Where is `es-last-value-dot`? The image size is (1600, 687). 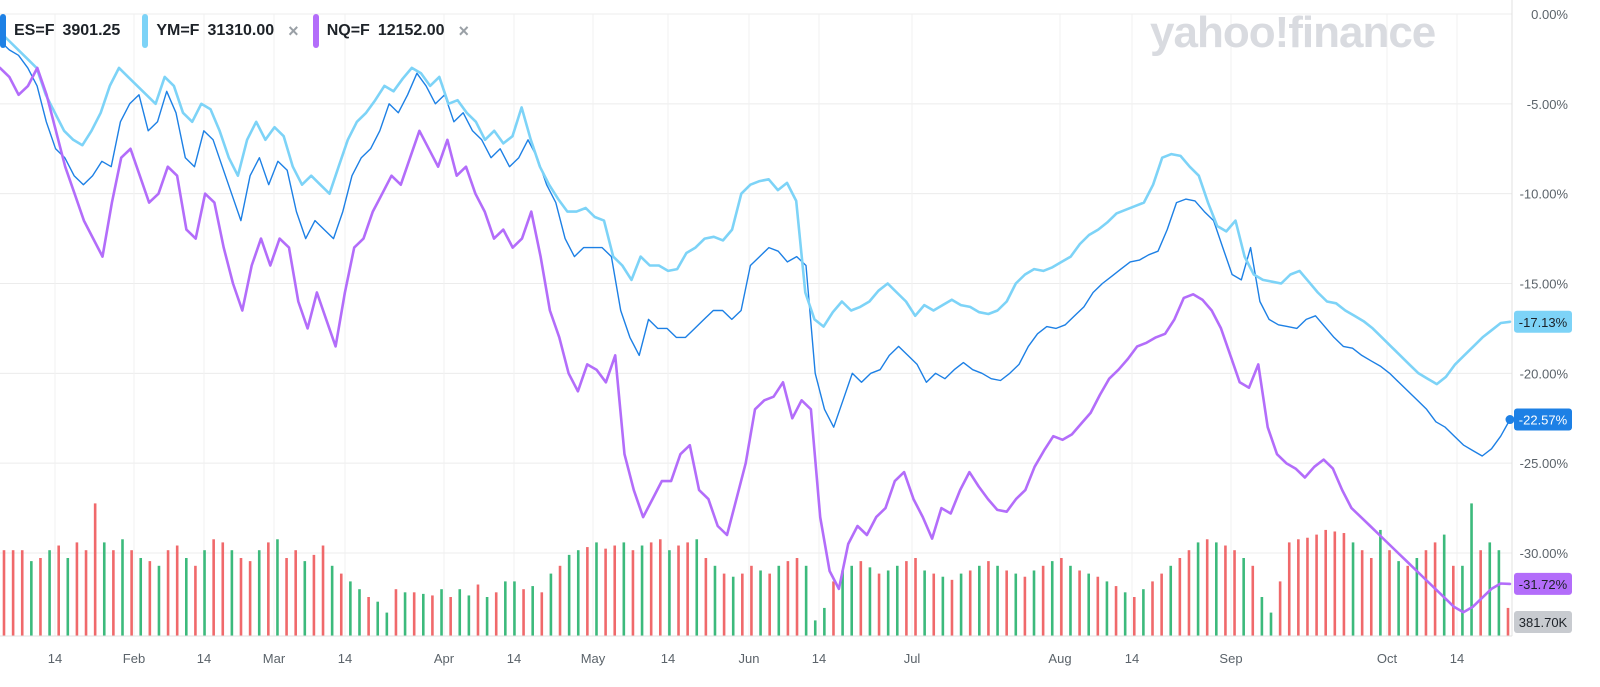 es-last-value-dot is located at coordinates (1510, 420).